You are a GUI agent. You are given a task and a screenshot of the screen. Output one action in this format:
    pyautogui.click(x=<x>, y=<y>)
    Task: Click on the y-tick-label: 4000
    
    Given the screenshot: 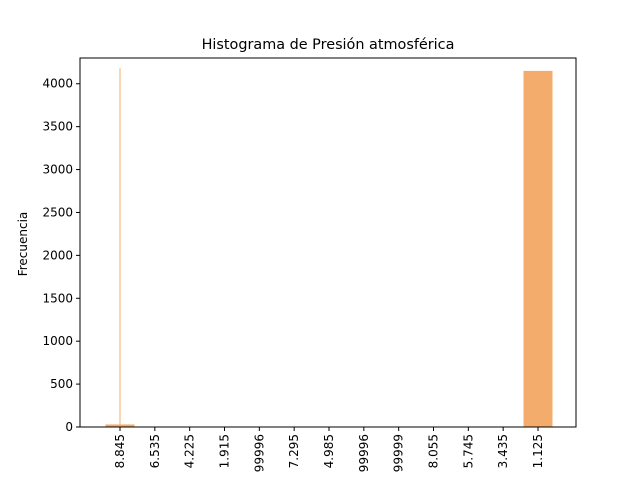 What is the action you would take?
    pyautogui.click(x=57, y=84)
    